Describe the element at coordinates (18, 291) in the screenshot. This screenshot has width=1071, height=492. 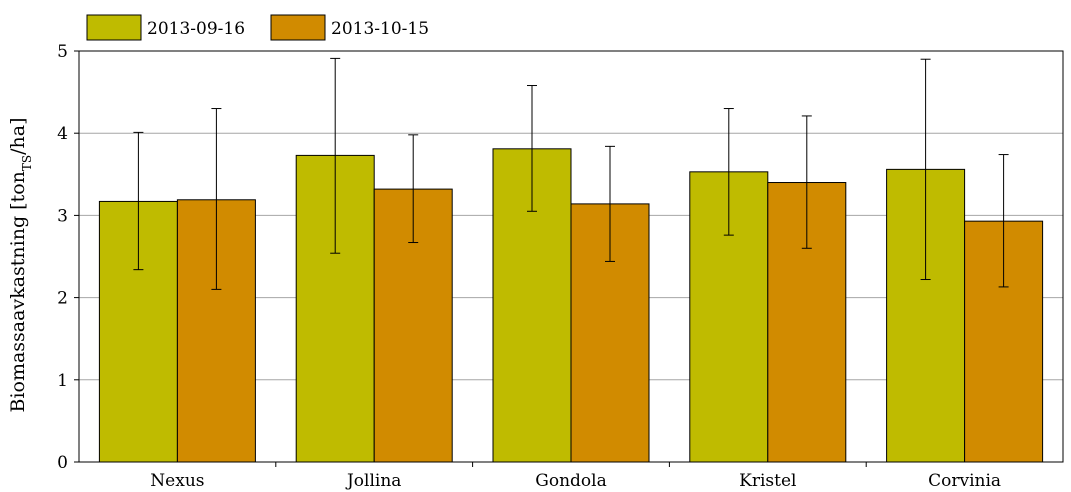
I see `y-axis-label-main: Biomassaavkastning [ton` at that location.